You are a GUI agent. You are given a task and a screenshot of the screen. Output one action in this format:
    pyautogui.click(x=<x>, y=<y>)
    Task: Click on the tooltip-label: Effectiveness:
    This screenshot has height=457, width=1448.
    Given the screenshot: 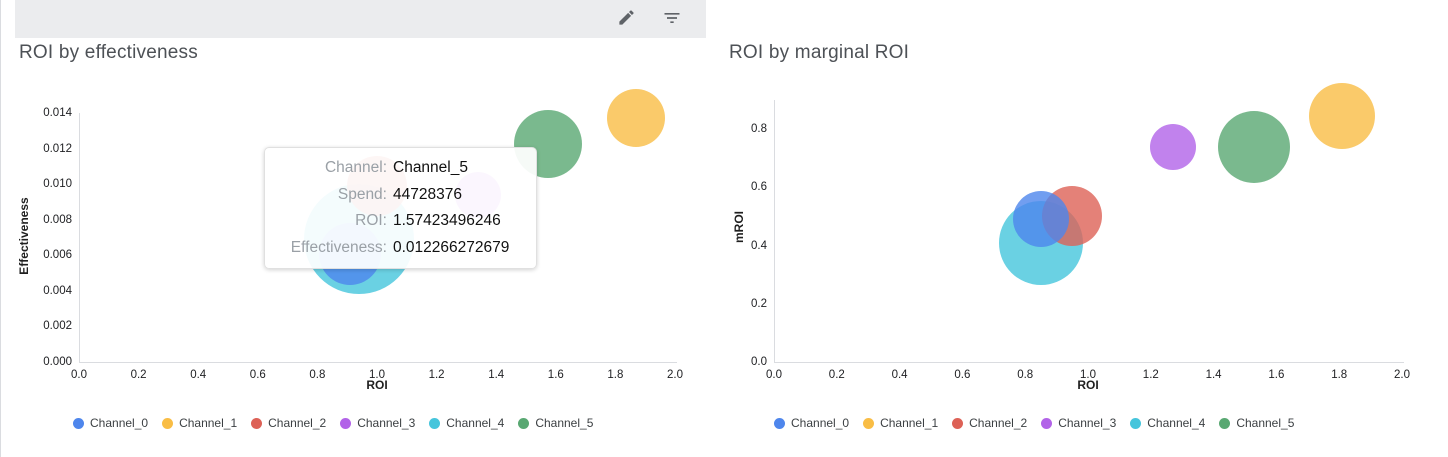 What is the action you would take?
    pyautogui.click(x=338, y=247)
    